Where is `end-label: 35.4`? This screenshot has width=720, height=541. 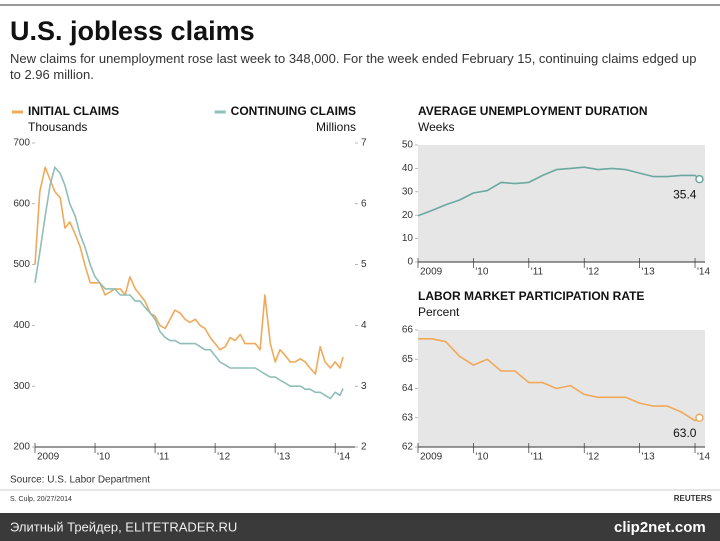 end-label: 35.4 is located at coordinates (685, 194).